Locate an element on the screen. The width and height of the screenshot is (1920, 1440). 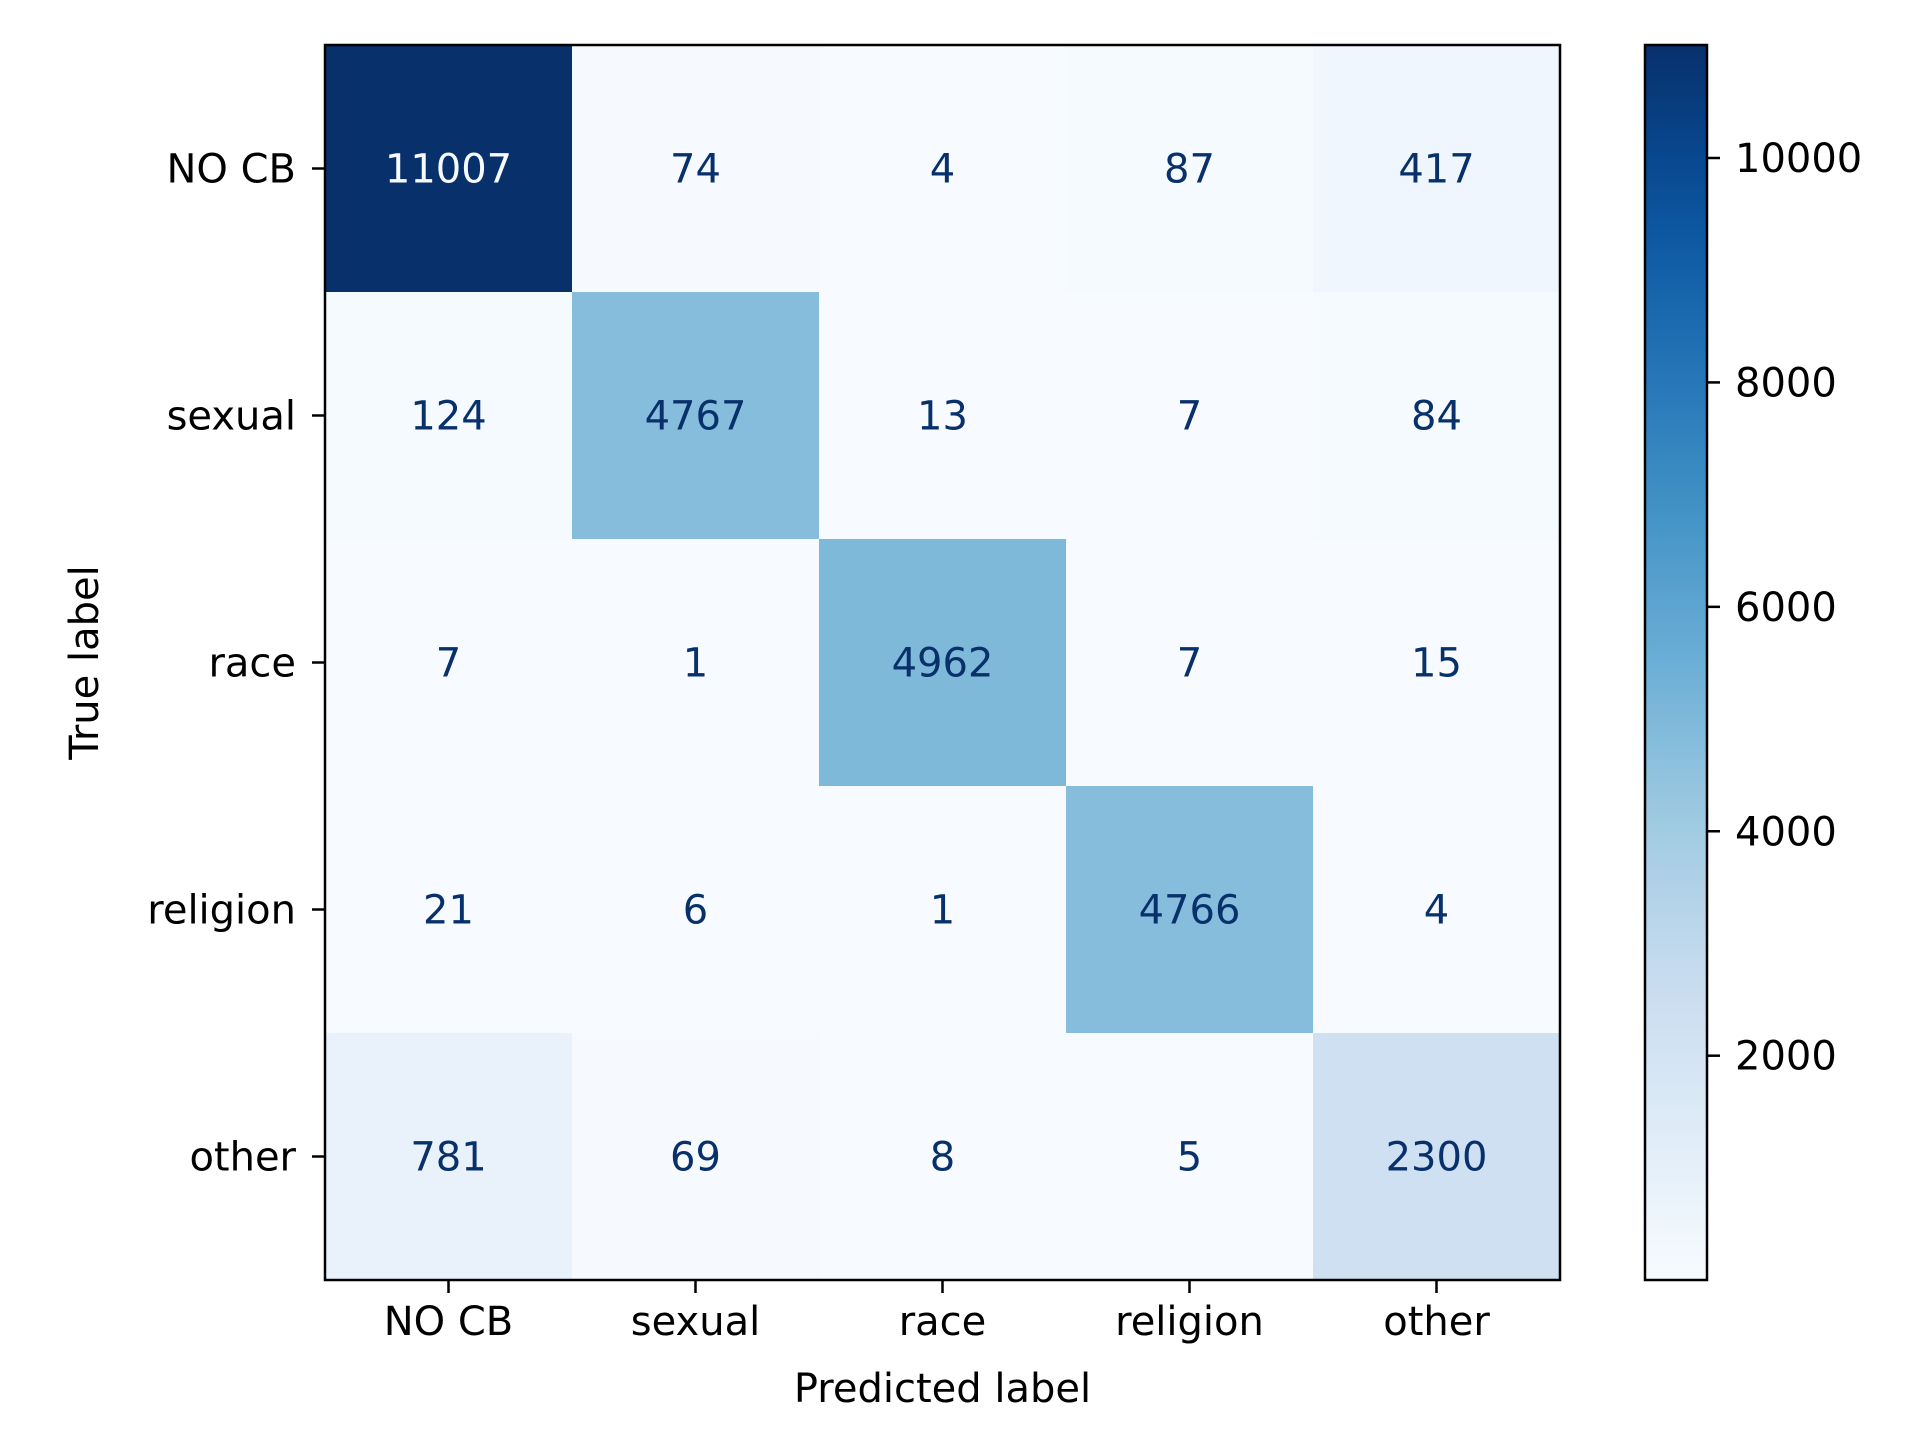
cell-value-label: 781 is located at coordinates (448, 1158).